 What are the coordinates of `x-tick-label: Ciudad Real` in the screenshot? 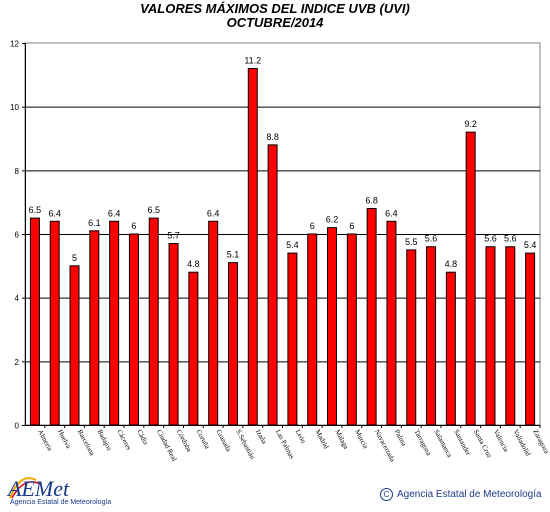 It's located at (166, 445).